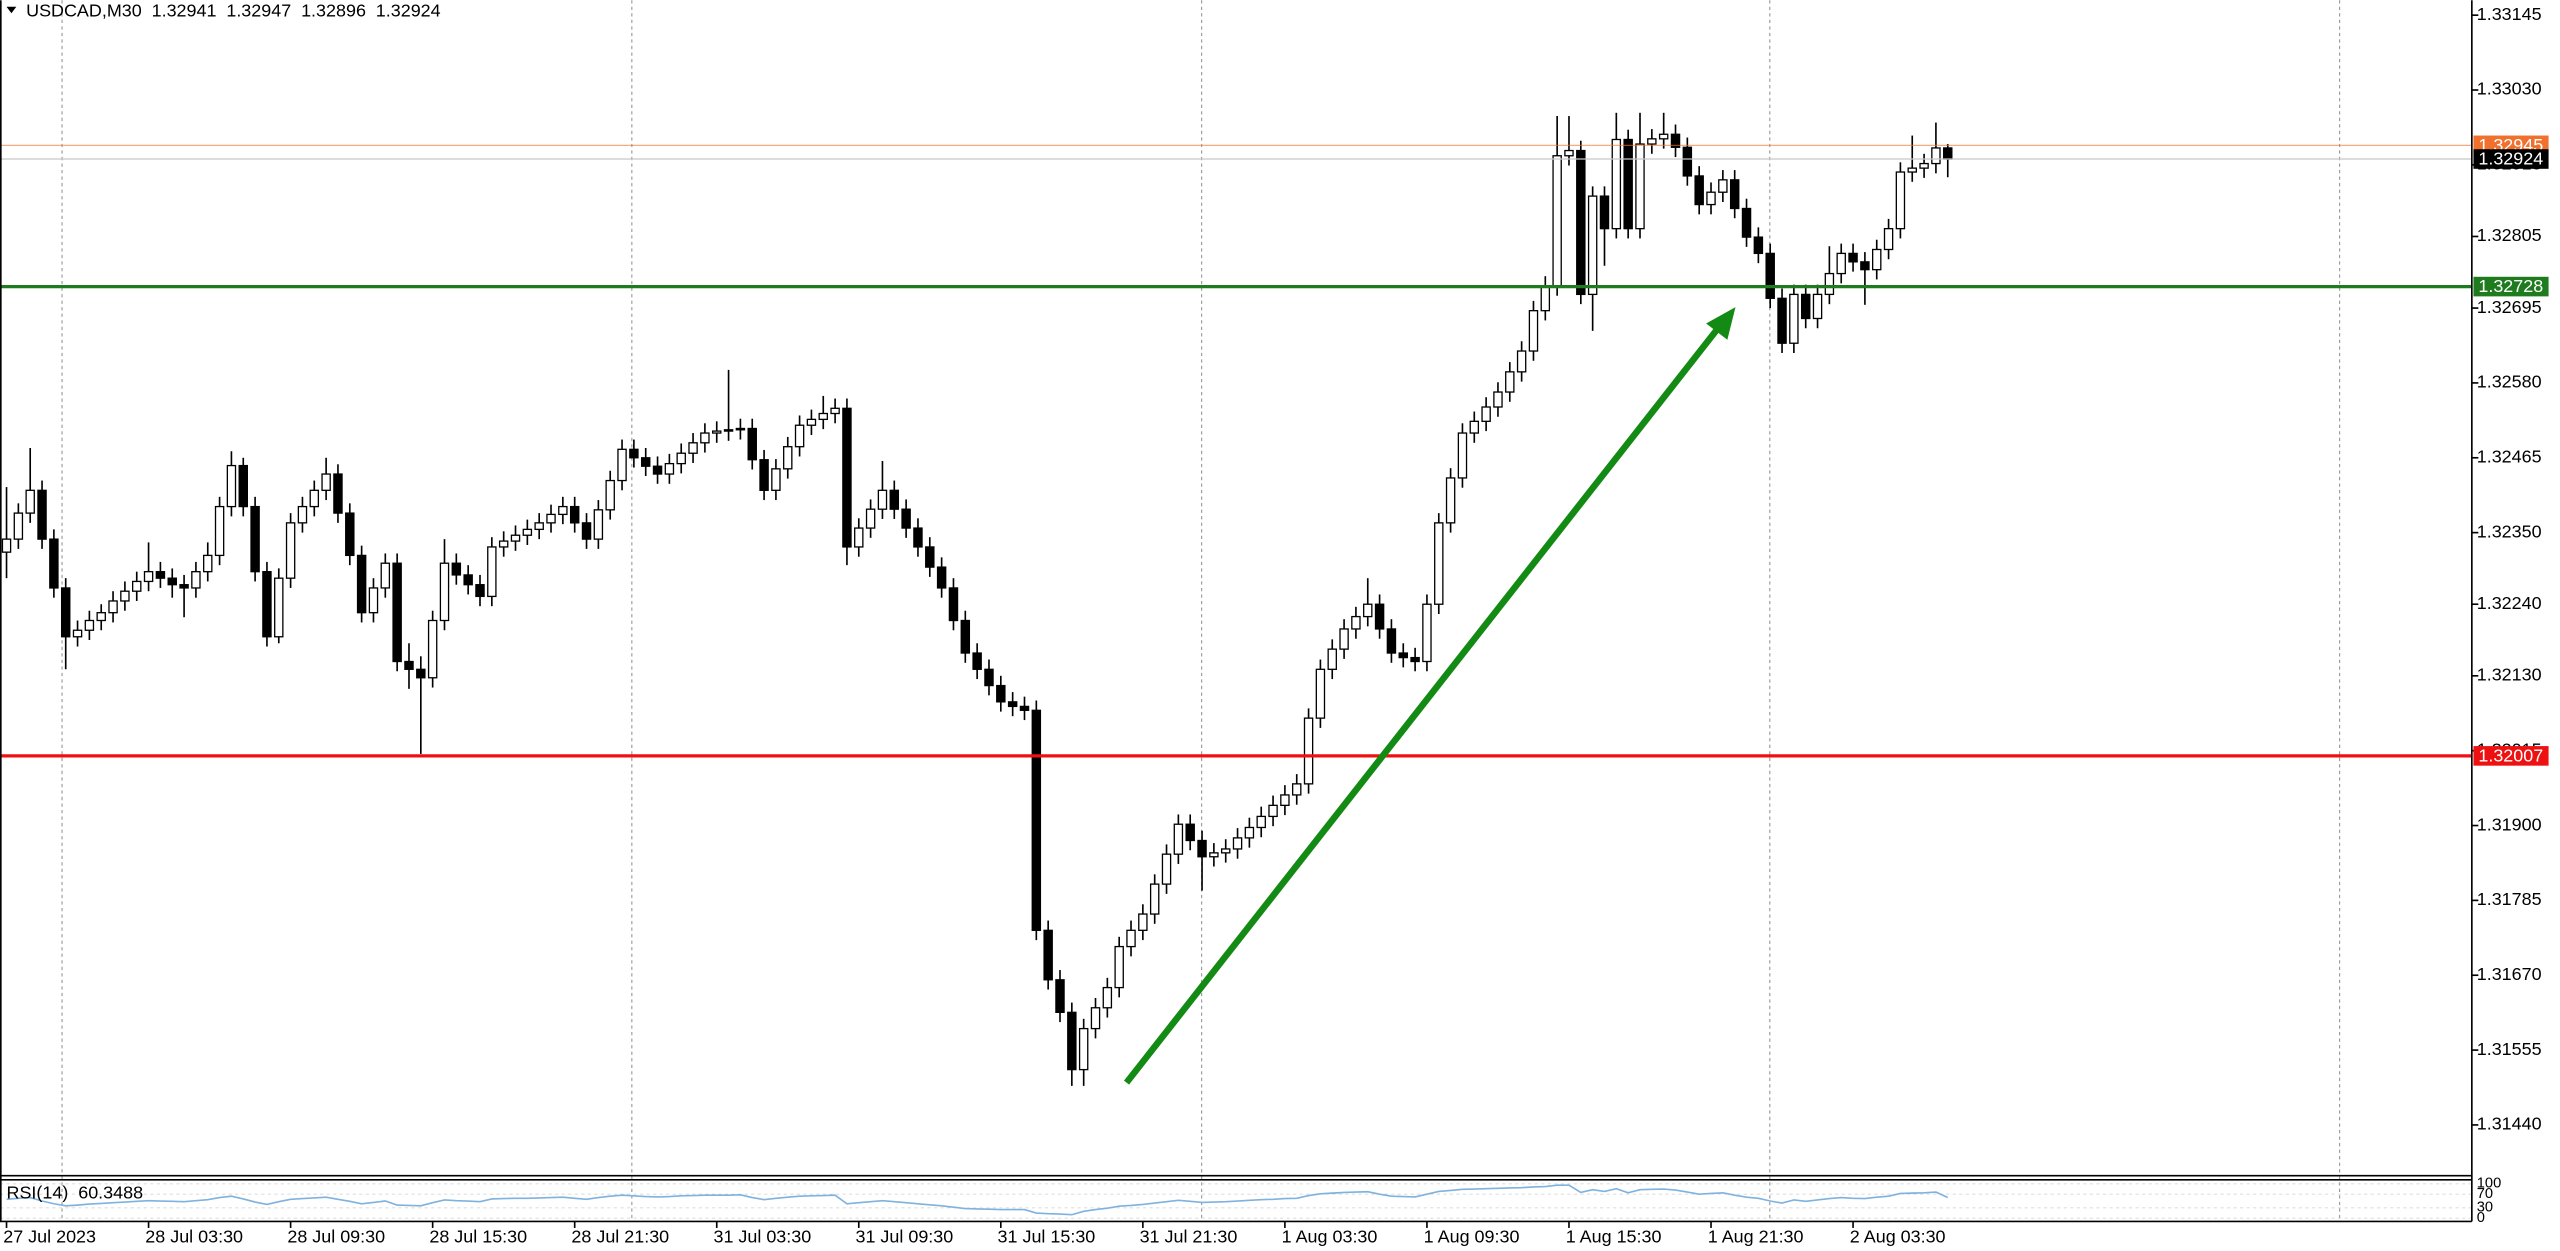 This screenshot has width=2560, height=1251. Describe the element at coordinates (2509, 675) in the screenshot. I see `y-tick-label: 1.32130` at that location.